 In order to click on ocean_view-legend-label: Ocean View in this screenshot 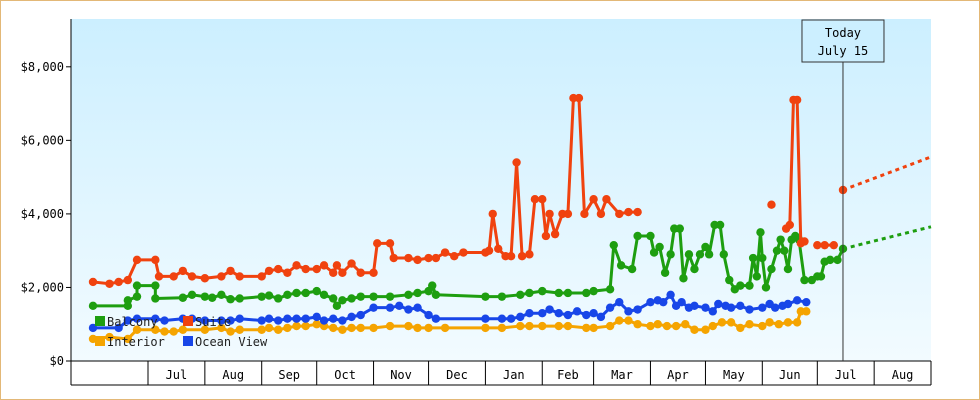, I will do `click(231, 342)`.